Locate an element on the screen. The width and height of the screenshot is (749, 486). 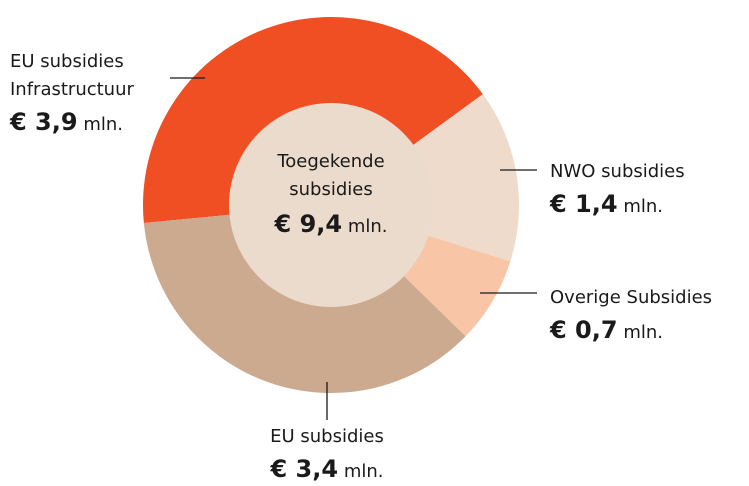
value-line: € 1,4 mln. is located at coordinates (617, 205).